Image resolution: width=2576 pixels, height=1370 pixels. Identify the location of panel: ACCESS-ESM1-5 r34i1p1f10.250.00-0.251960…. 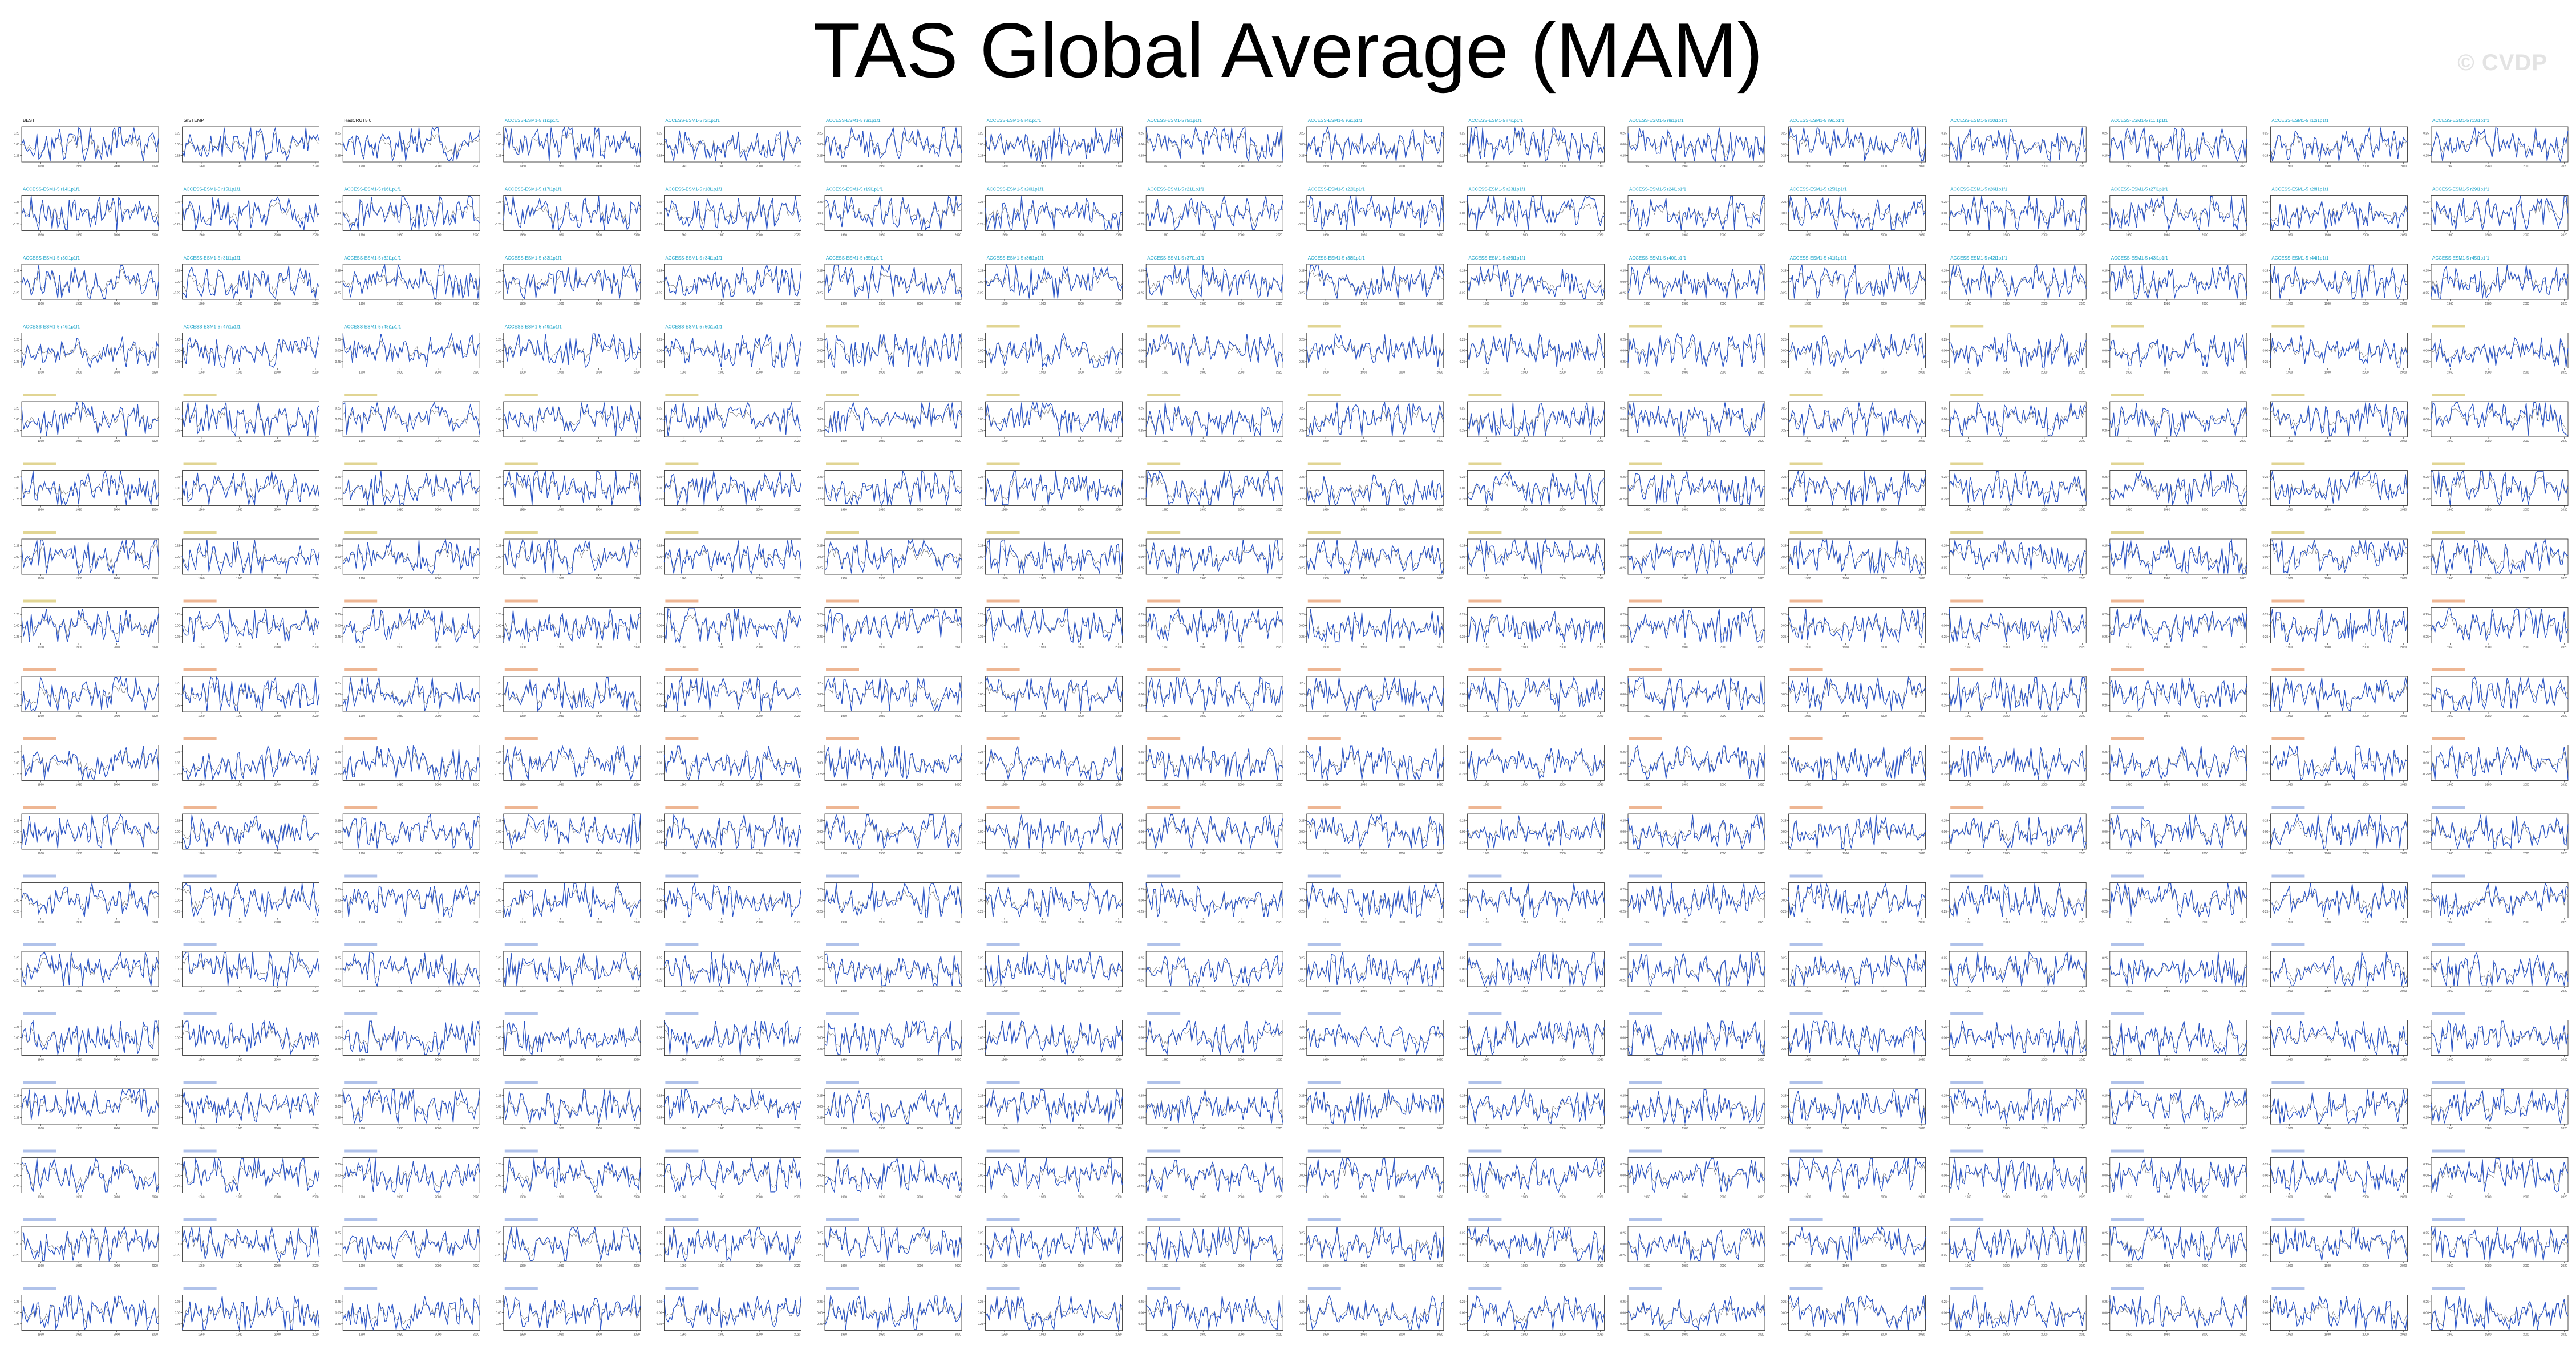
(728, 281).